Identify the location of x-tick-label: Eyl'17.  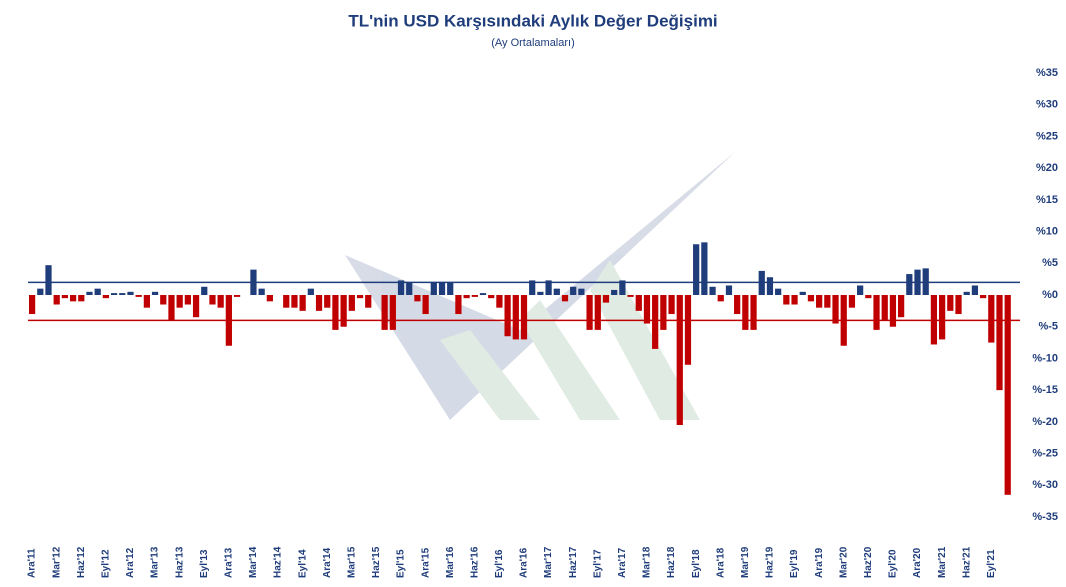
(597, 563).